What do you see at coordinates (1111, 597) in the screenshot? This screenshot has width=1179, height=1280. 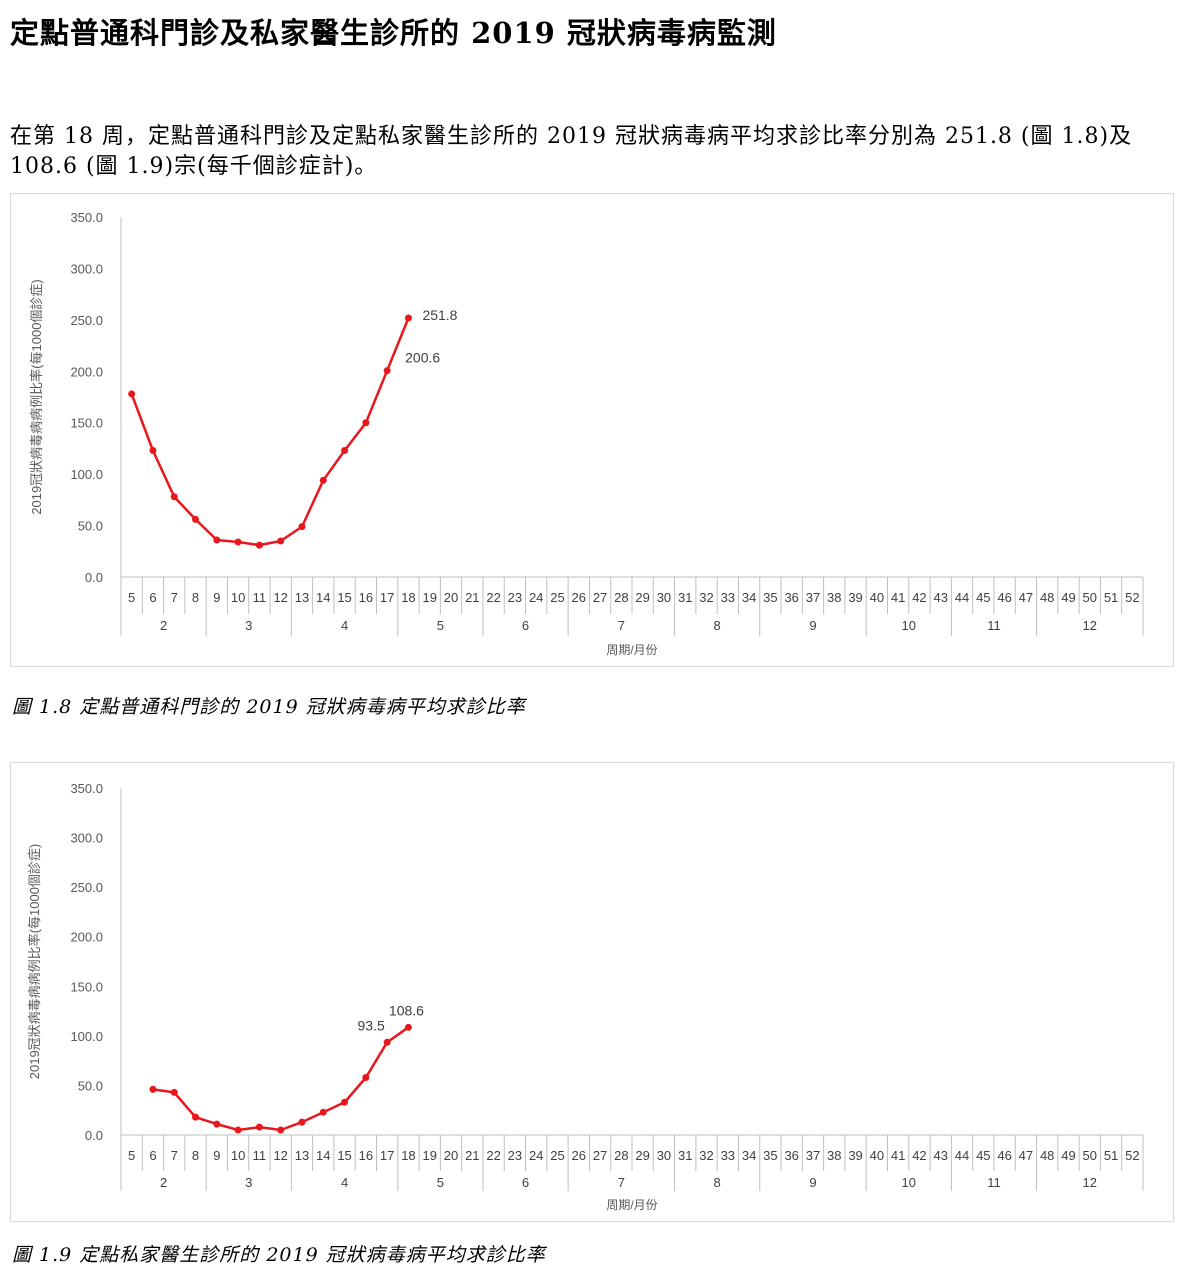 I see `x-tick-label: 51` at bounding box center [1111, 597].